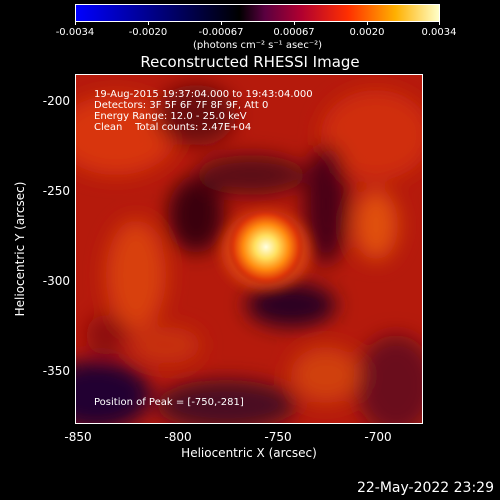 Image resolution: width=500 pixels, height=500 pixels. What do you see at coordinates (425, 488) in the screenshot?
I see `footer-date: 22-May-2022 23:29` at bounding box center [425, 488].